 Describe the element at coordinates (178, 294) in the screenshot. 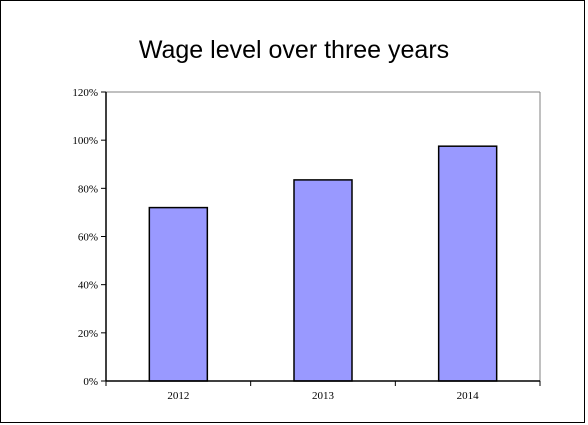

I see `bar-2012` at that location.